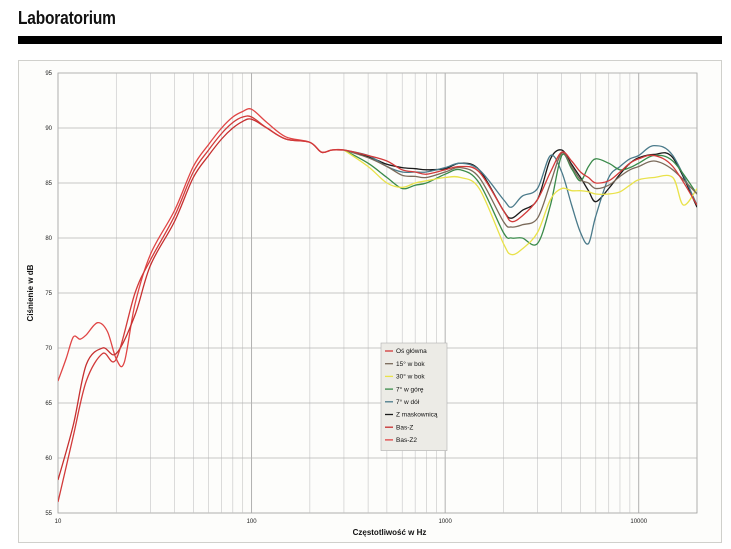 The height and width of the screenshot is (549, 731). Describe the element at coordinates (48, 129) in the screenshot. I see `y-tick-label: 90` at that location.